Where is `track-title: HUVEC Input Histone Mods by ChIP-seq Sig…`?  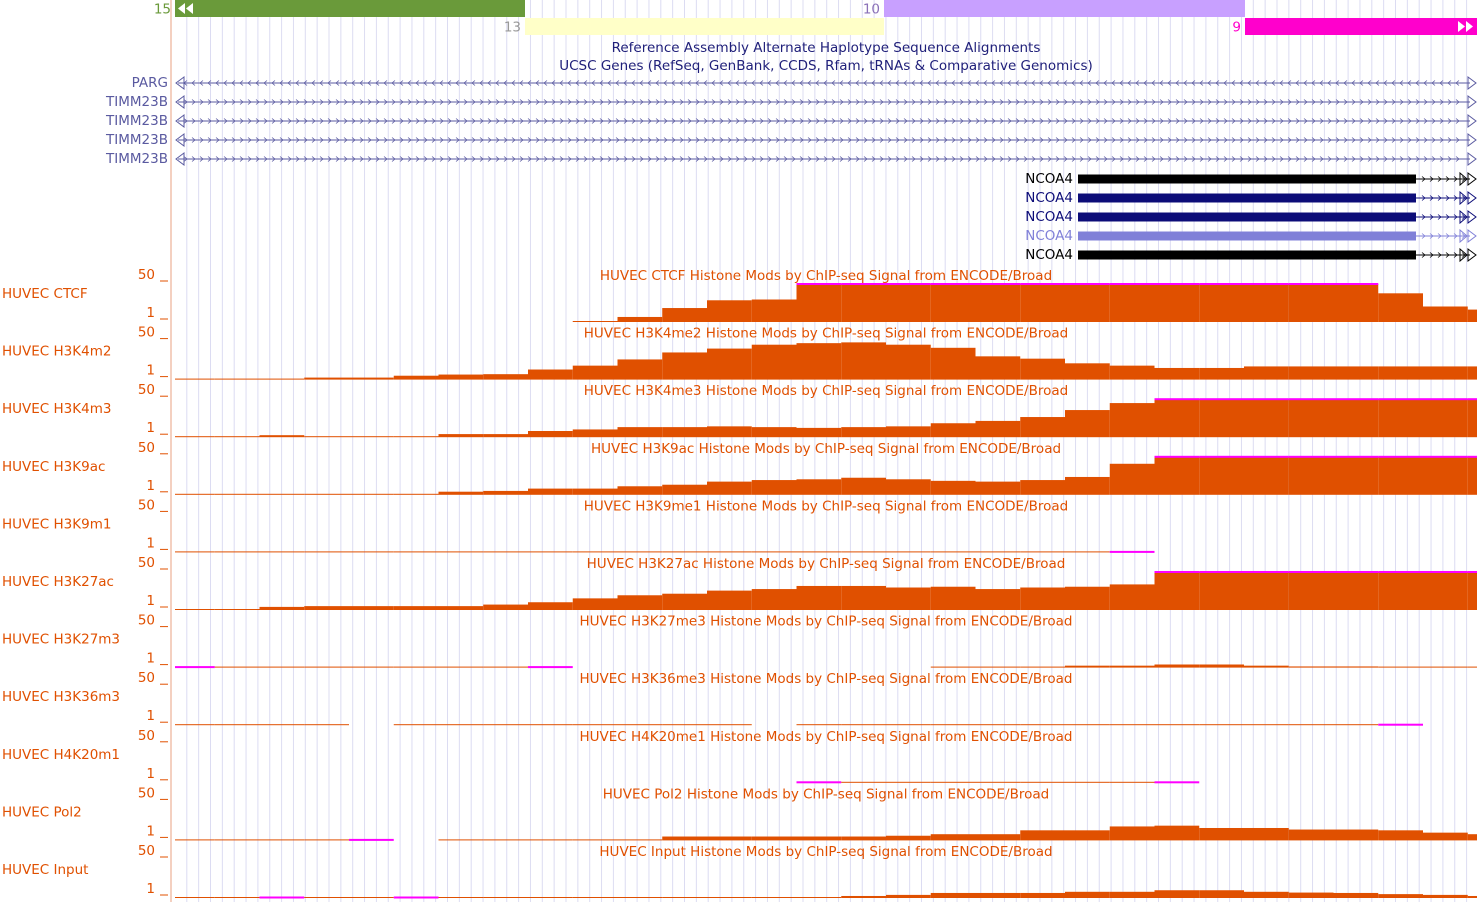 track-title: HUVEC Input Histone Mods by ChIP-seq Sig… is located at coordinates (825, 852).